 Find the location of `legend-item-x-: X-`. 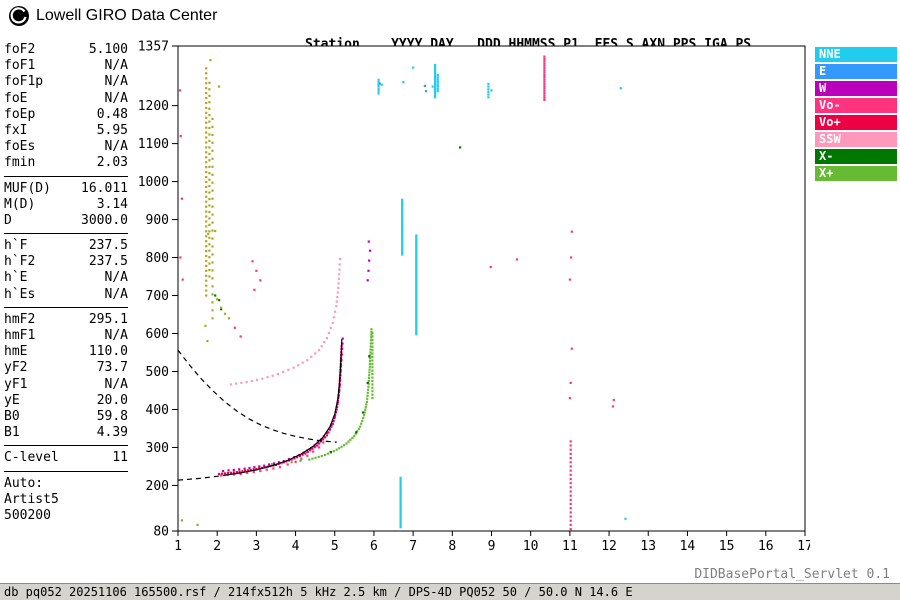

legend-item-x-: X- is located at coordinates (856, 156).